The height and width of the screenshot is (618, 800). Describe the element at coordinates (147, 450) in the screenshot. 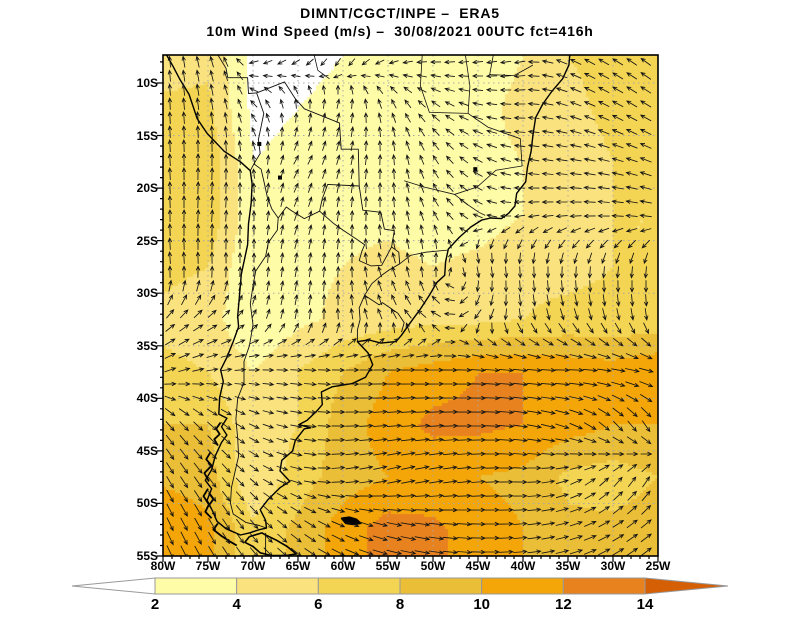

I see `lat-tick-label: 45S` at that location.